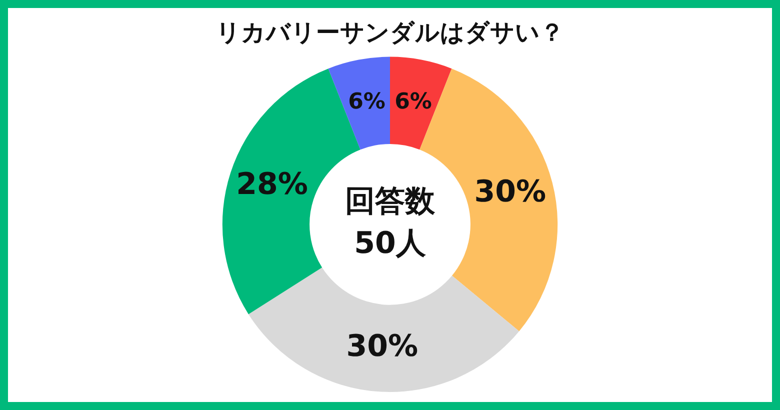 The image size is (780, 410). What do you see at coordinates (390, 202) in the screenshot?
I see `text: 回答数` at bounding box center [390, 202].